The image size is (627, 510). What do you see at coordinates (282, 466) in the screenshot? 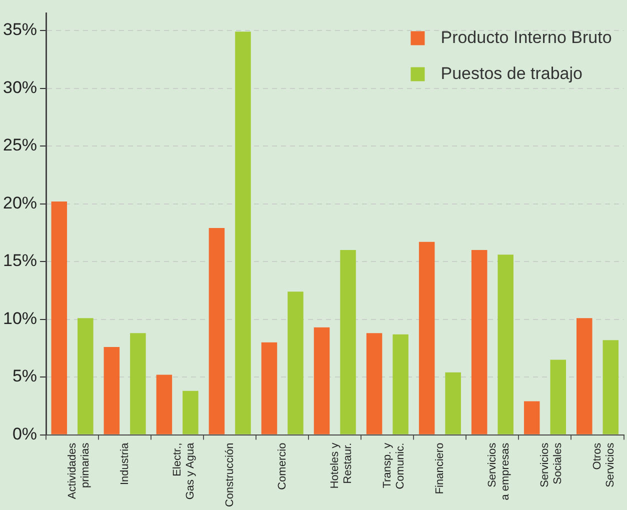
I see `x-tick-label: Comercio` at bounding box center [282, 466].